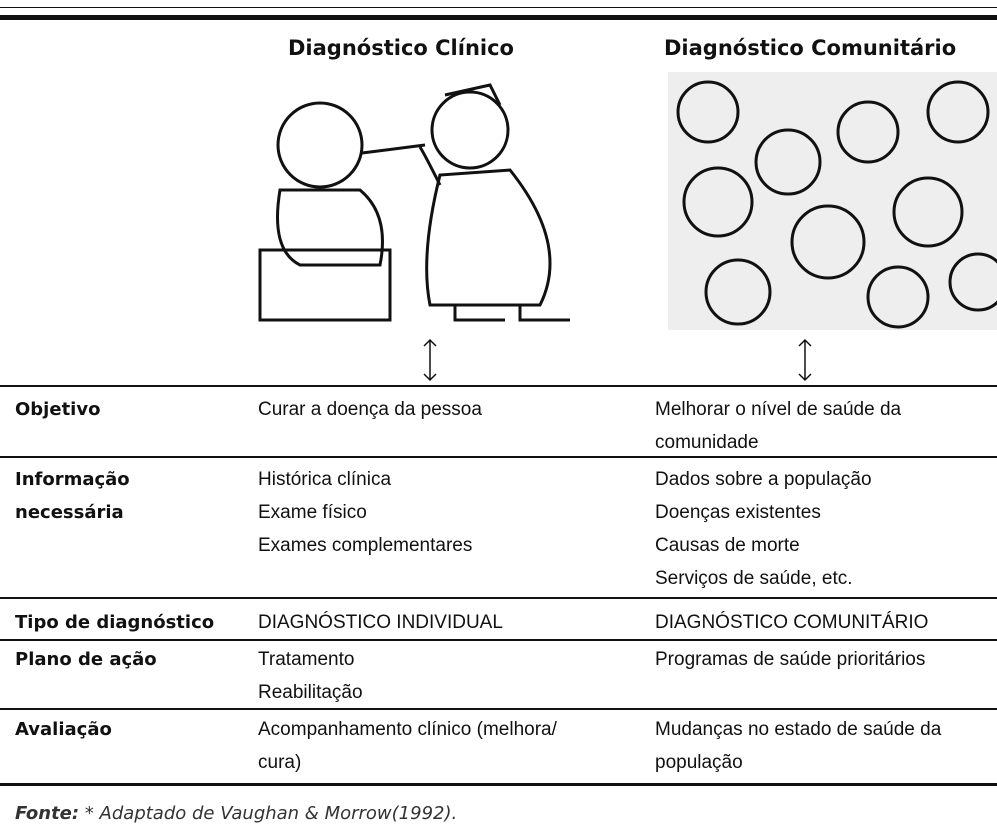 This screenshot has width=997, height=832. I want to click on clinical-cell: Acompanhamento clínico (melhora/, so click(407, 729).